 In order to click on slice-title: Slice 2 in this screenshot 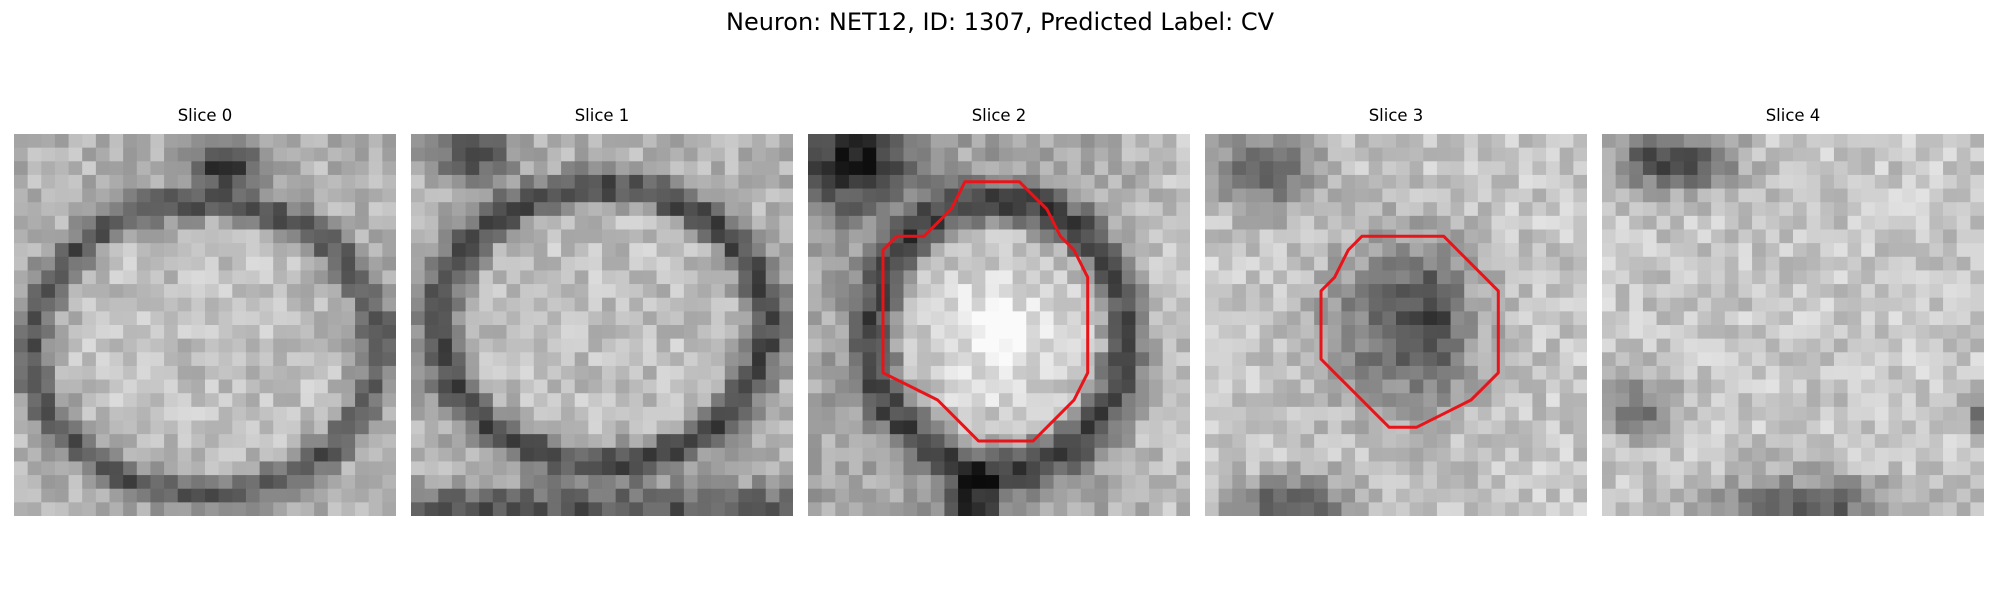, I will do `click(999, 115)`.